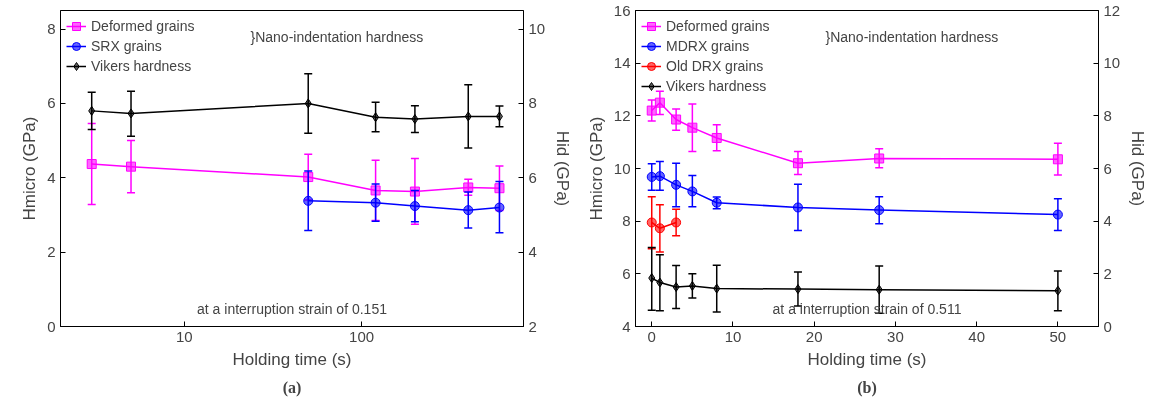 Image resolution: width=1156 pixels, height=405 pixels. I want to click on y-tick-label: 2, so click(51, 252).